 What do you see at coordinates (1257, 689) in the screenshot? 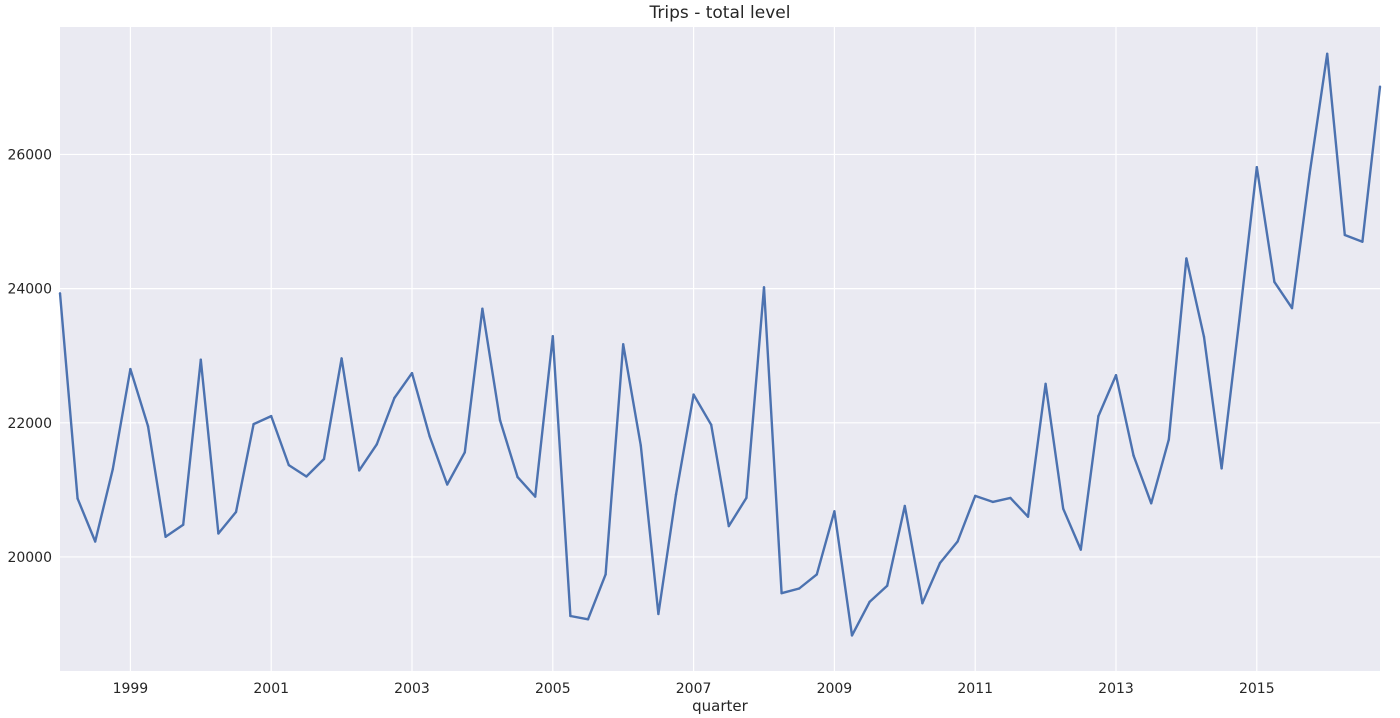
I see `x-tick-label: 2015` at bounding box center [1257, 689].